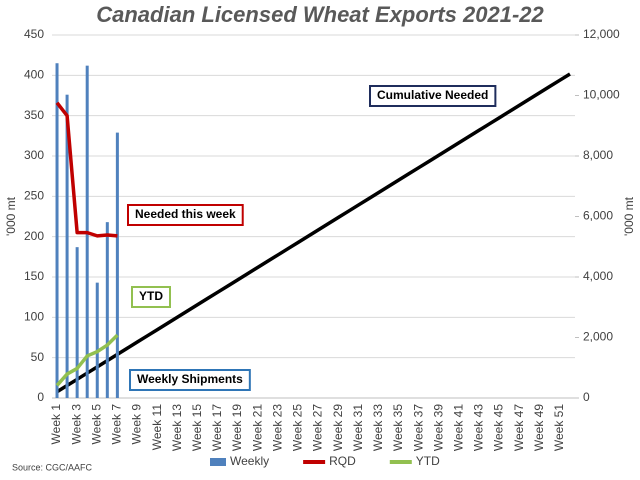  I want to click on y-tick-label: 350, so click(34, 115).